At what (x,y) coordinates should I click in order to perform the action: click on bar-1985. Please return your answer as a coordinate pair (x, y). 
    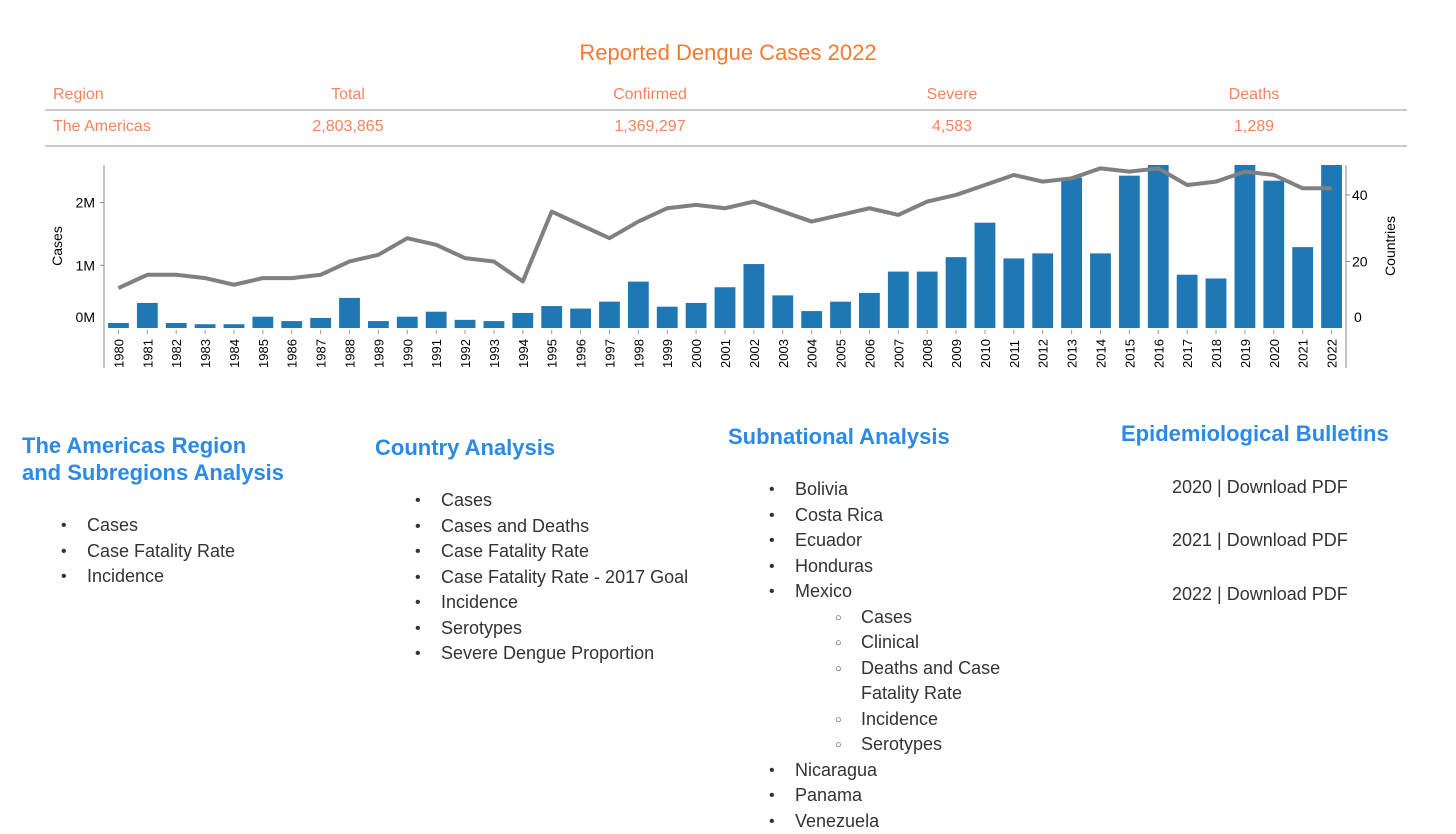
    Looking at the image, I should click on (262, 322).